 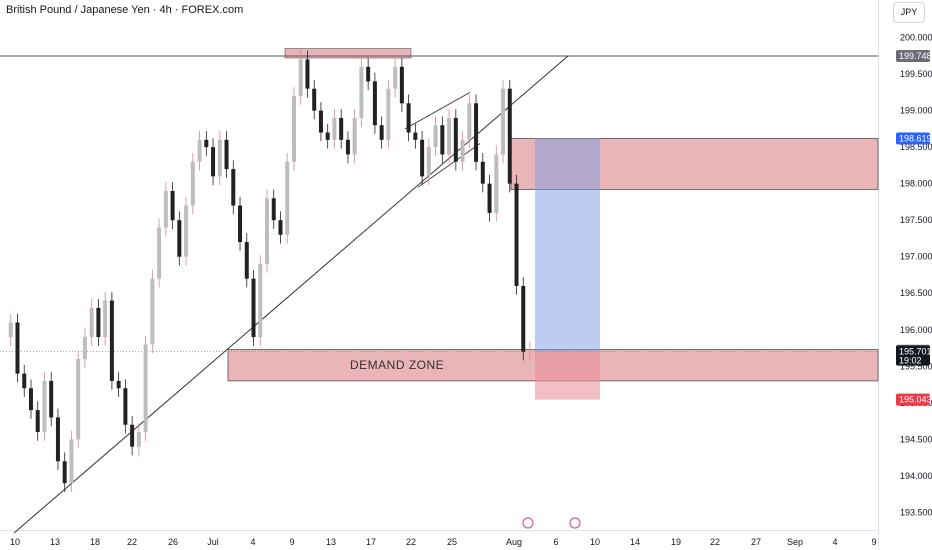 I want to click on x-tick-label: 9, so click(x=873, y=542).